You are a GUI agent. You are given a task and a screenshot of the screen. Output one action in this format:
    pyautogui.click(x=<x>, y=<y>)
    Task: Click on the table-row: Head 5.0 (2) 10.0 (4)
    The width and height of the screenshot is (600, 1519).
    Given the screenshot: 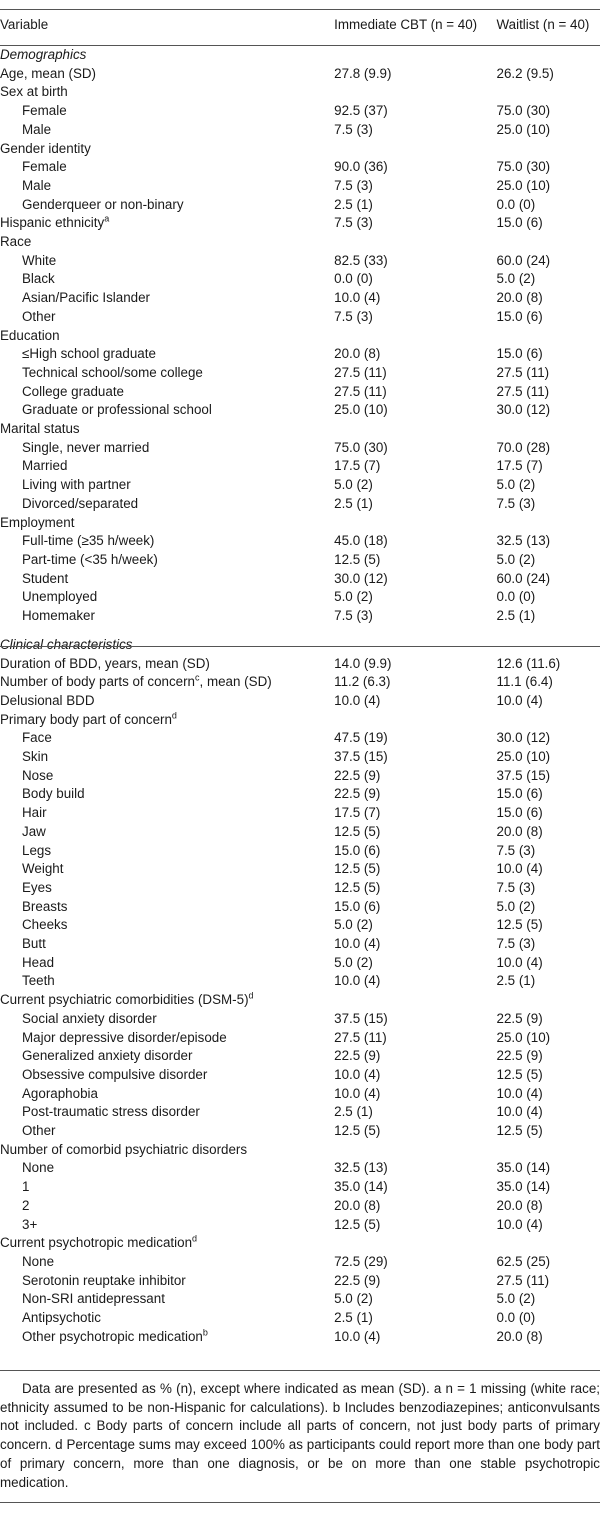 What is the action you would take?
    pyautogui.click(x=300, y=963)
    